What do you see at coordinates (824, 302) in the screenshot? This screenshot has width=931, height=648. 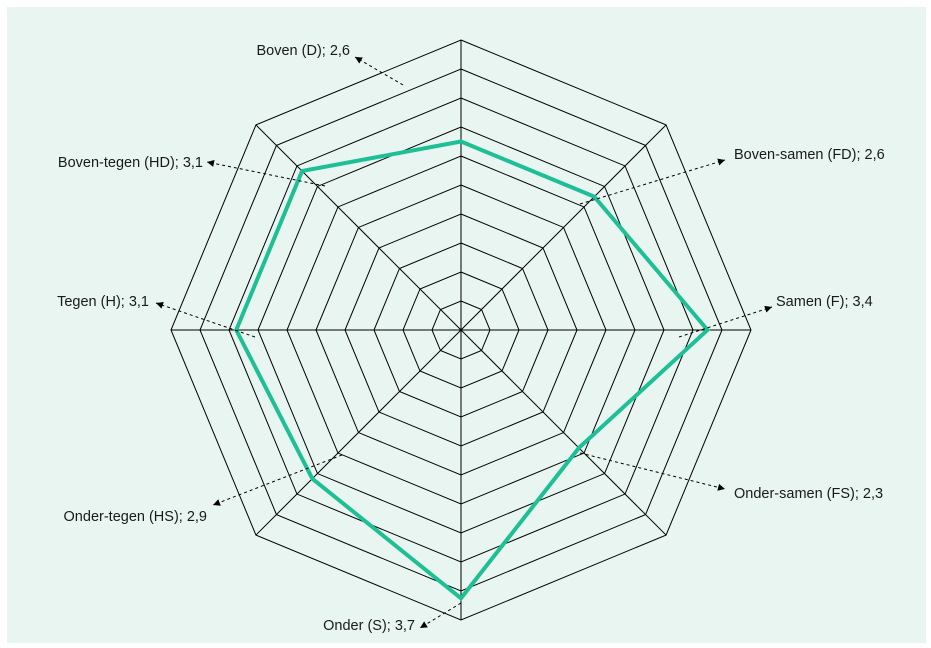 I see `axis-label-samen: Samen (F); 3,4` at bounding box center [824, 302].